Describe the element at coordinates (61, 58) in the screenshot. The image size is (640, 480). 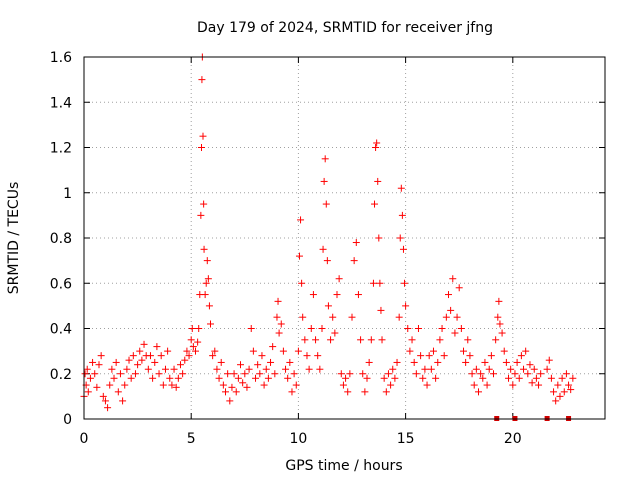
I see `y-tick-label: 1.6` at that location.